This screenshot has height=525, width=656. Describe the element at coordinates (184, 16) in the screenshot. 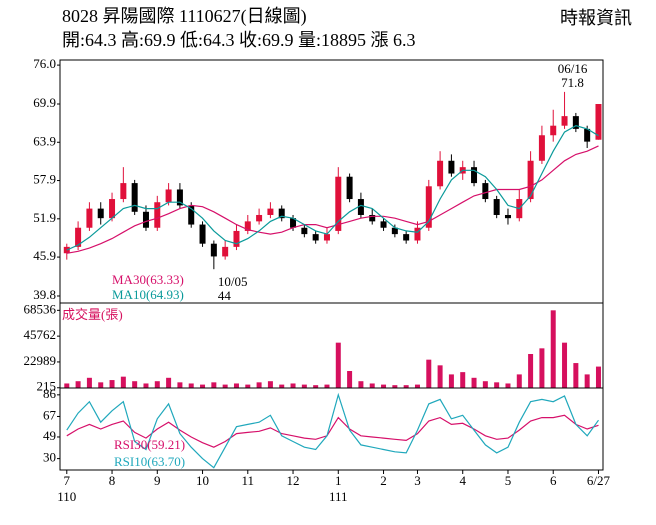

I see `chart-title: 8028 昇陽國際 1110627(日線圖)` at that location.